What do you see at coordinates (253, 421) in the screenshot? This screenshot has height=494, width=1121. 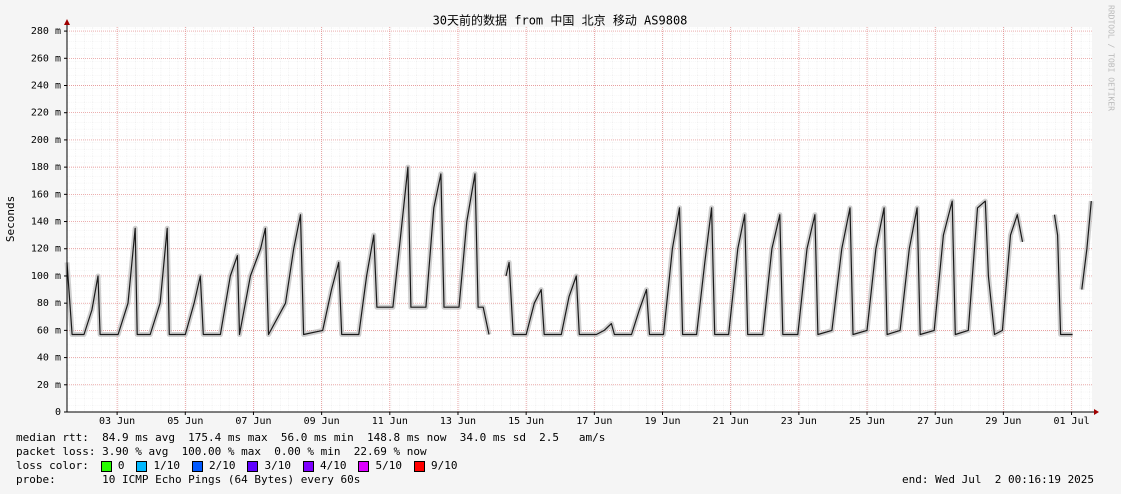 I see `x-tick-label: 07 Jun` at bounding box center [253, 421].